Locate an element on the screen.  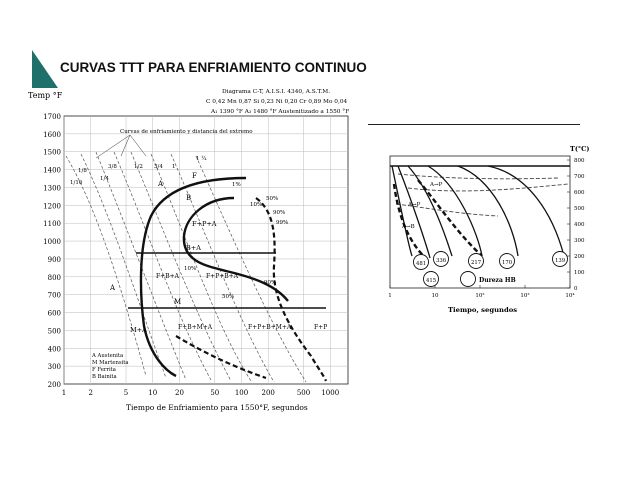
right-x-axis-label: Tiempo, segundos is located at coordinates (482, 310).